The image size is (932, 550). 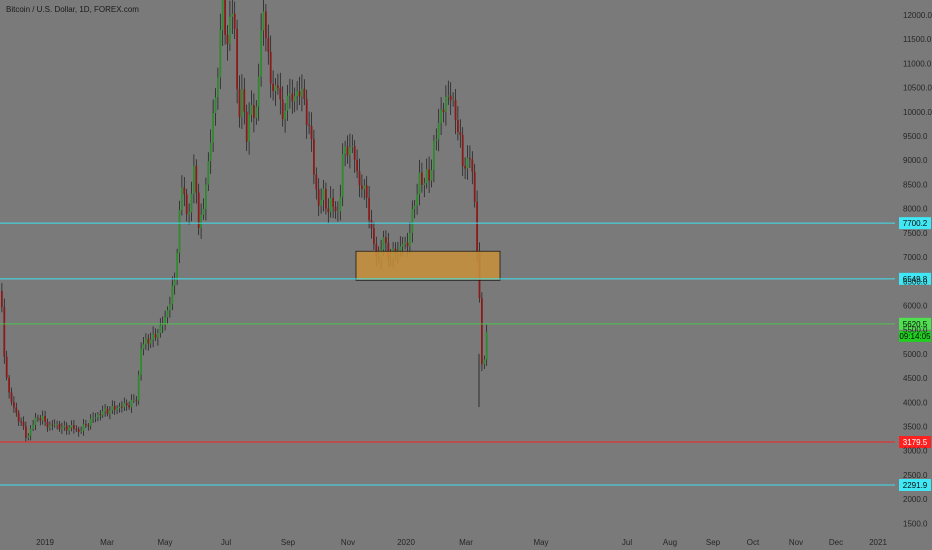 What do you see at coordinates (915, 485) in the screenshot?
I see `price-tag-label: 2291.9` at bounding box center [915, 485].